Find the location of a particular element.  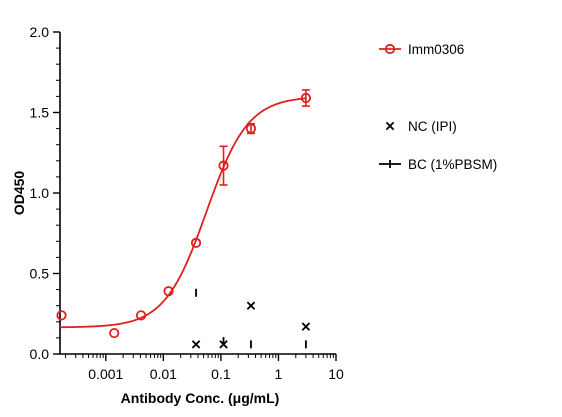

x-tick-label: 0.001 is located at coordinates (105, 374).